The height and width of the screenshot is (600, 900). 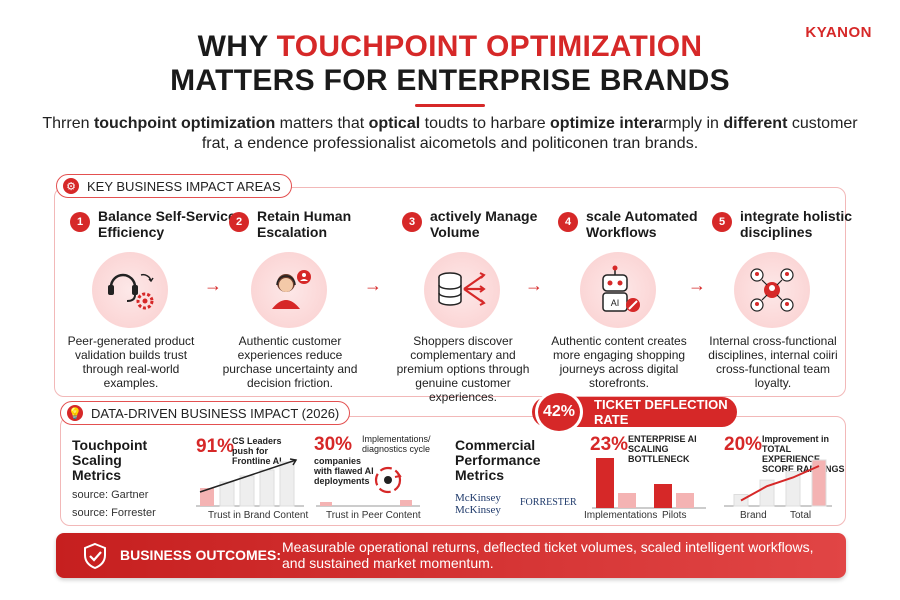 I want to click on impact-areas-heading: ⚙ KEY BUSINESS IMPACT AREAS, so click(x=174, y=186).